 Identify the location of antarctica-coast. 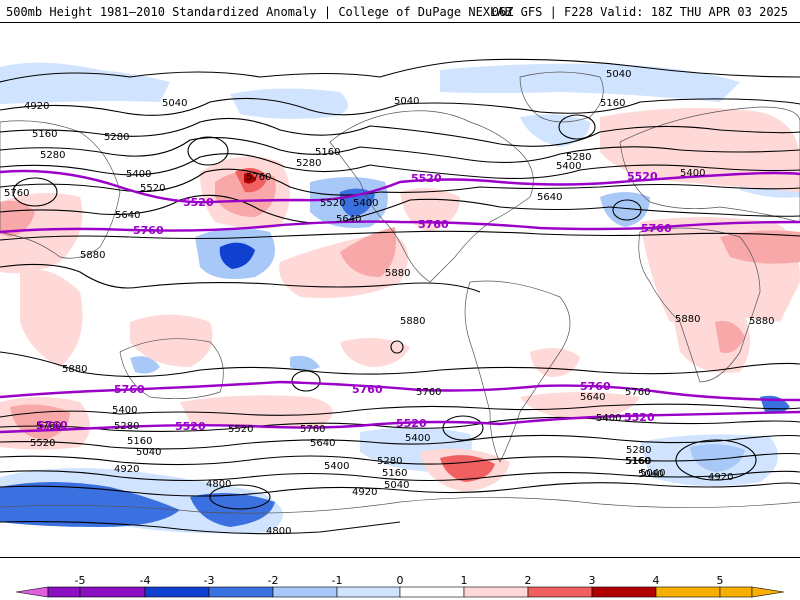
(400, 505).